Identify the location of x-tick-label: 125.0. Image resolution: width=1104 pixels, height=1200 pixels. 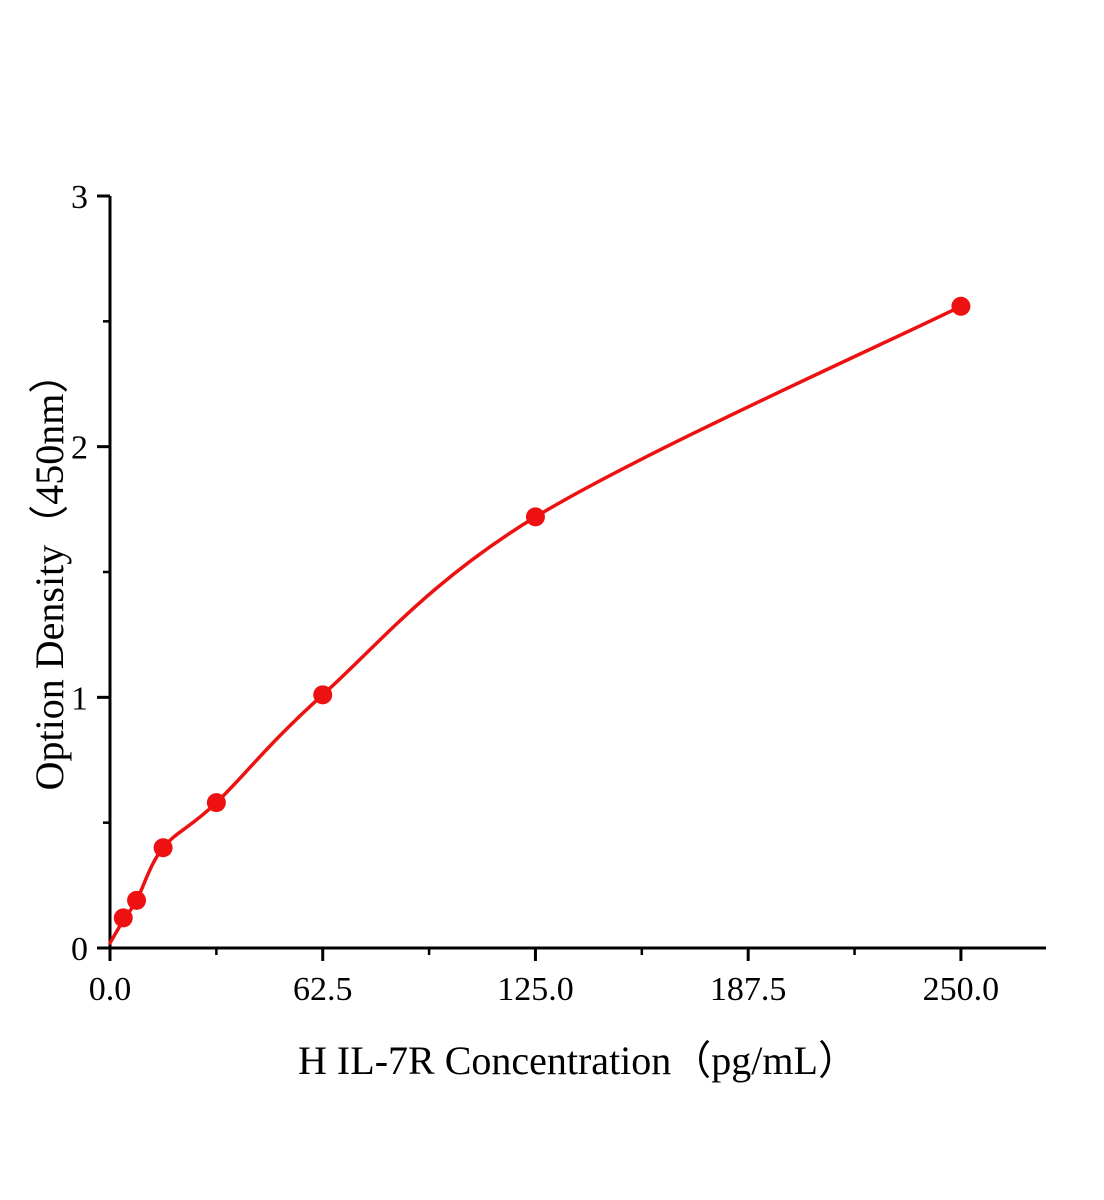
(535, 989).